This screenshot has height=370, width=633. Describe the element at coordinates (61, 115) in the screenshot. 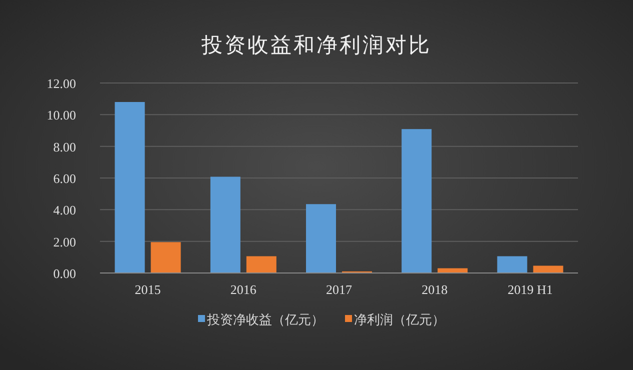

I see `y-tick-label: 10.00` at that location.